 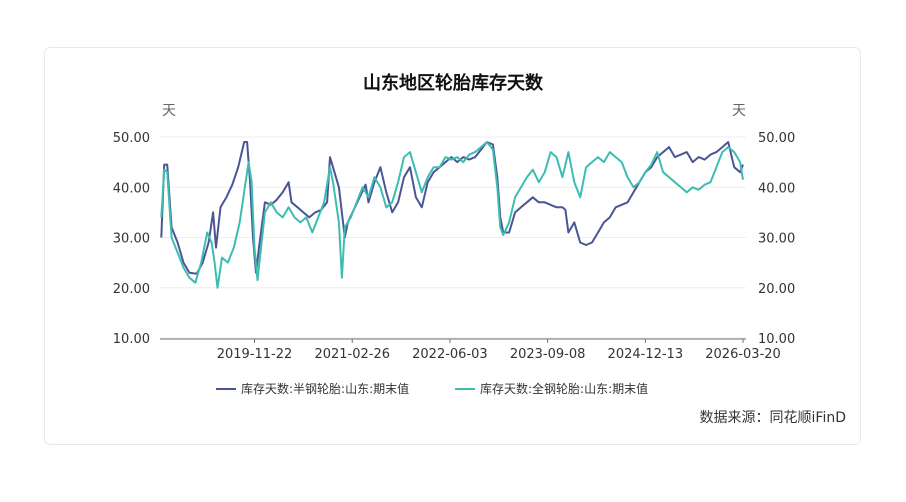 What do you see at coordinates (646, 354) in the screenshot?
I see `x-tick-label: 2024-12-13` at bounding box center [646, 354].